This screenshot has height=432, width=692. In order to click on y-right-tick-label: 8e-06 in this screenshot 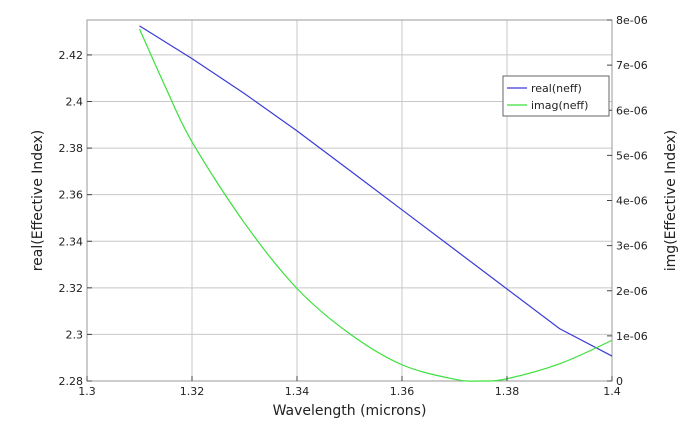, I will do `click(632, 20)`.